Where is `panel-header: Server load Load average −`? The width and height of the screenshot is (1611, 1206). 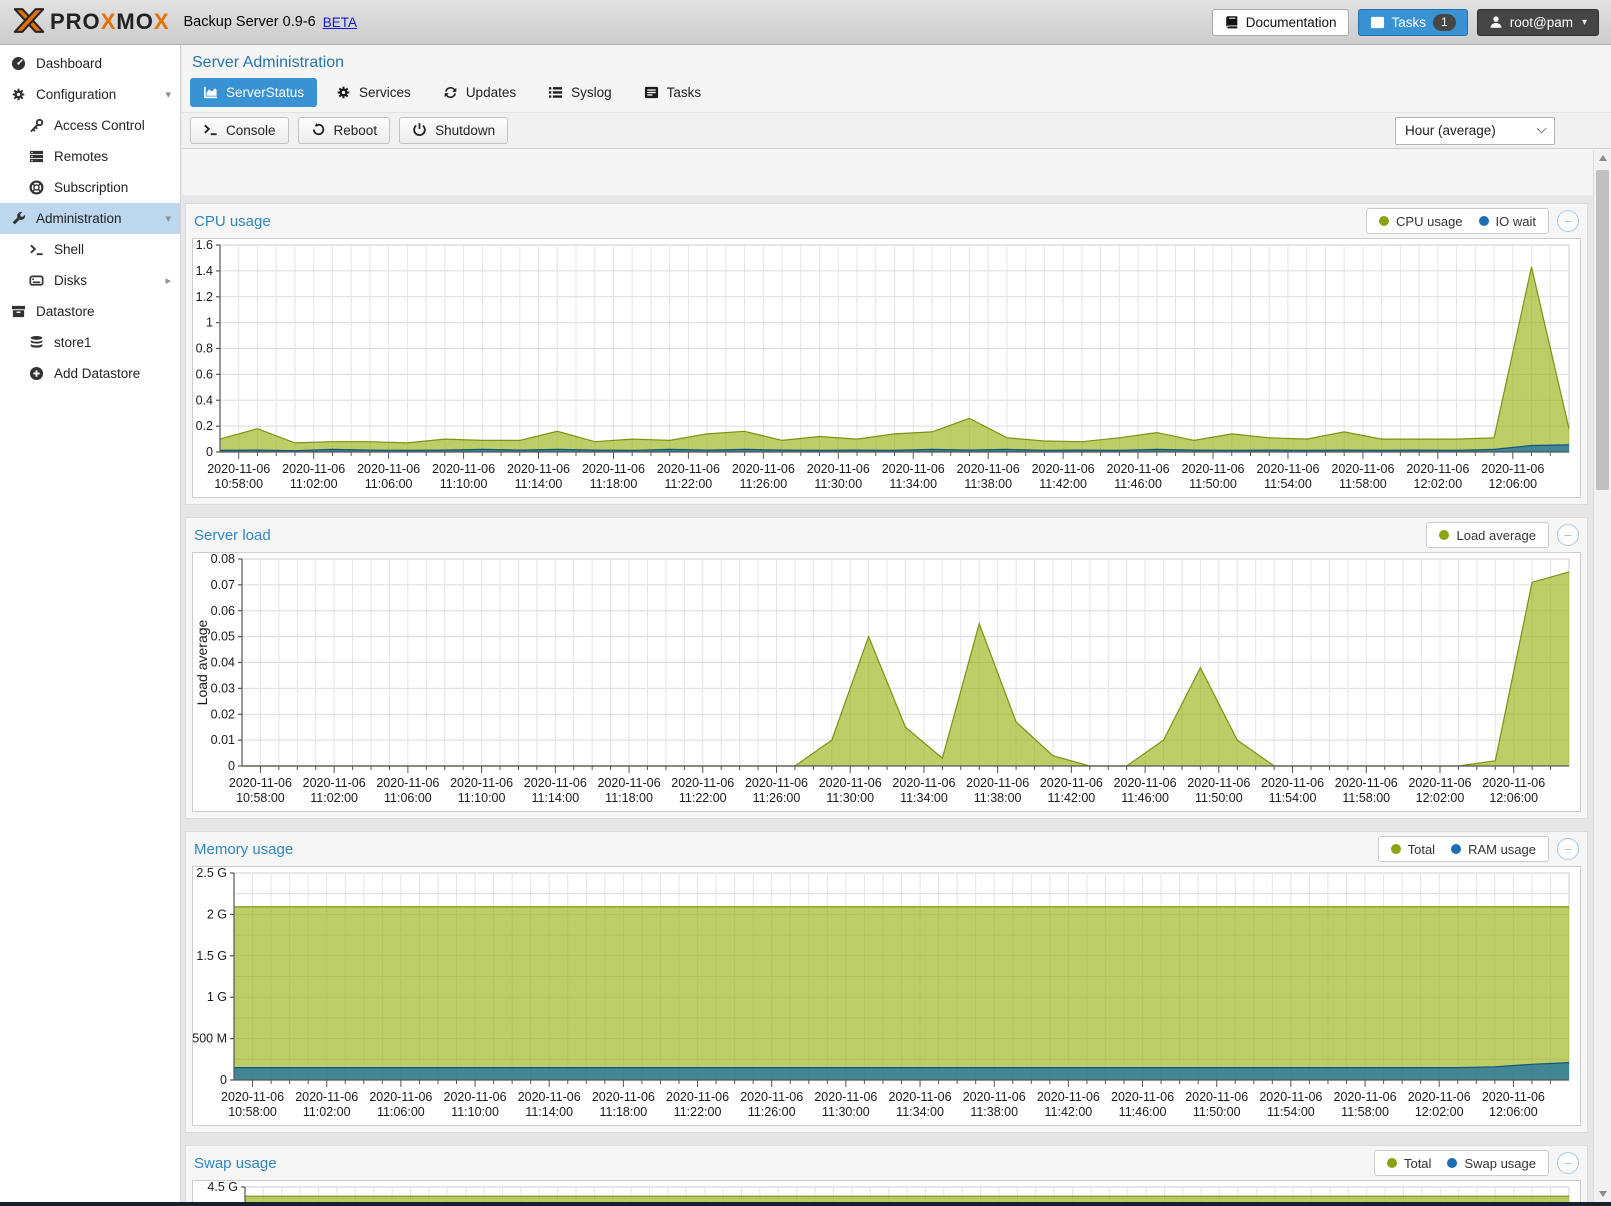 panel-header: Server load Load average − is located at coordinates (886, 535).